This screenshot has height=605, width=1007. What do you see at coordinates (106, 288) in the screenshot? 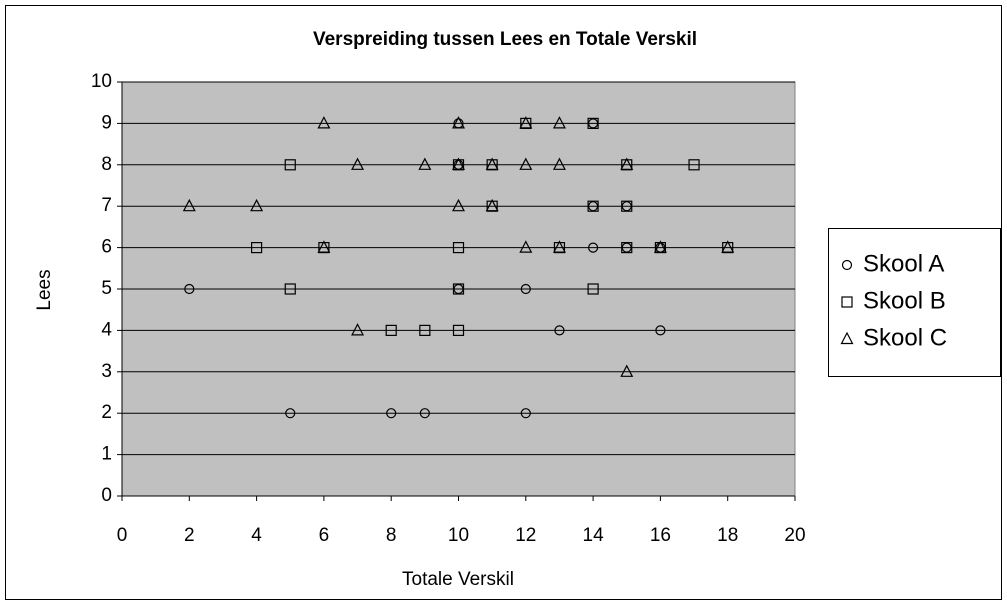
I see `y-tick-label: 5` at bounding box center [106, 288].